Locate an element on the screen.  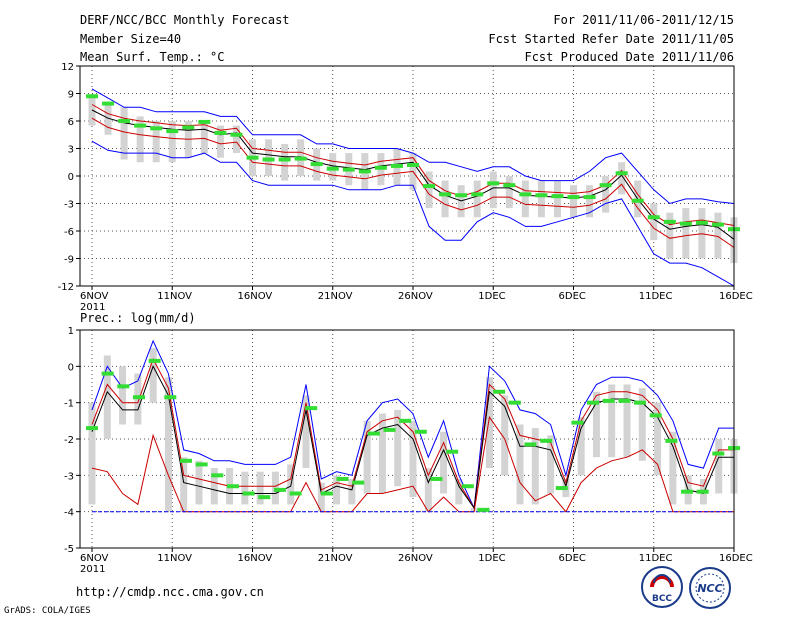
variable-label: Mean Surf. Temp.: °C is located at coordinates (152, 57).